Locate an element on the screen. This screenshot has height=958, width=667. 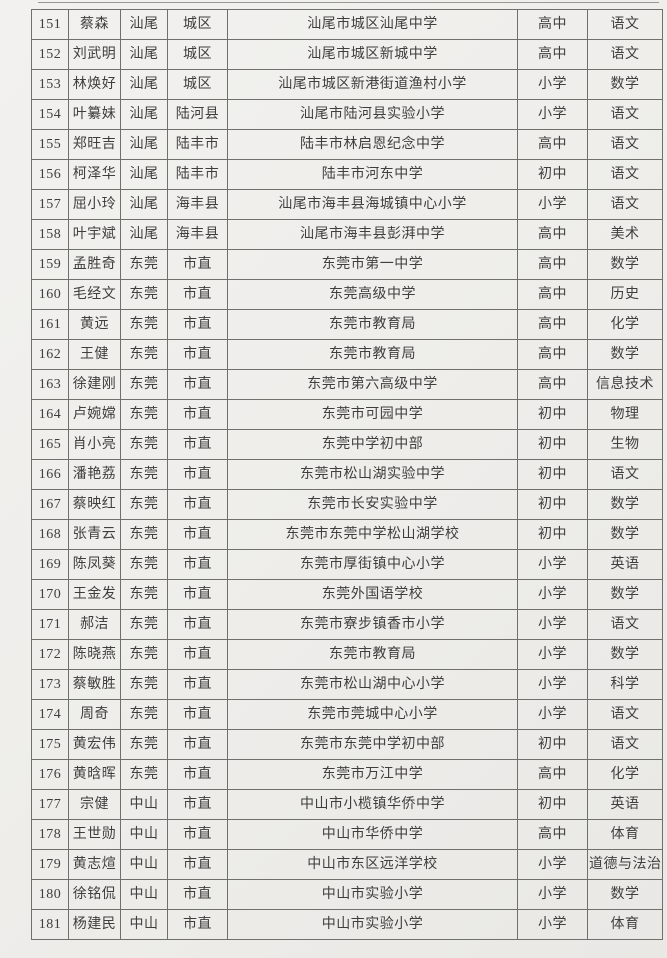
cell-name: 陈凤葵 is located at coordinates (94, 564).